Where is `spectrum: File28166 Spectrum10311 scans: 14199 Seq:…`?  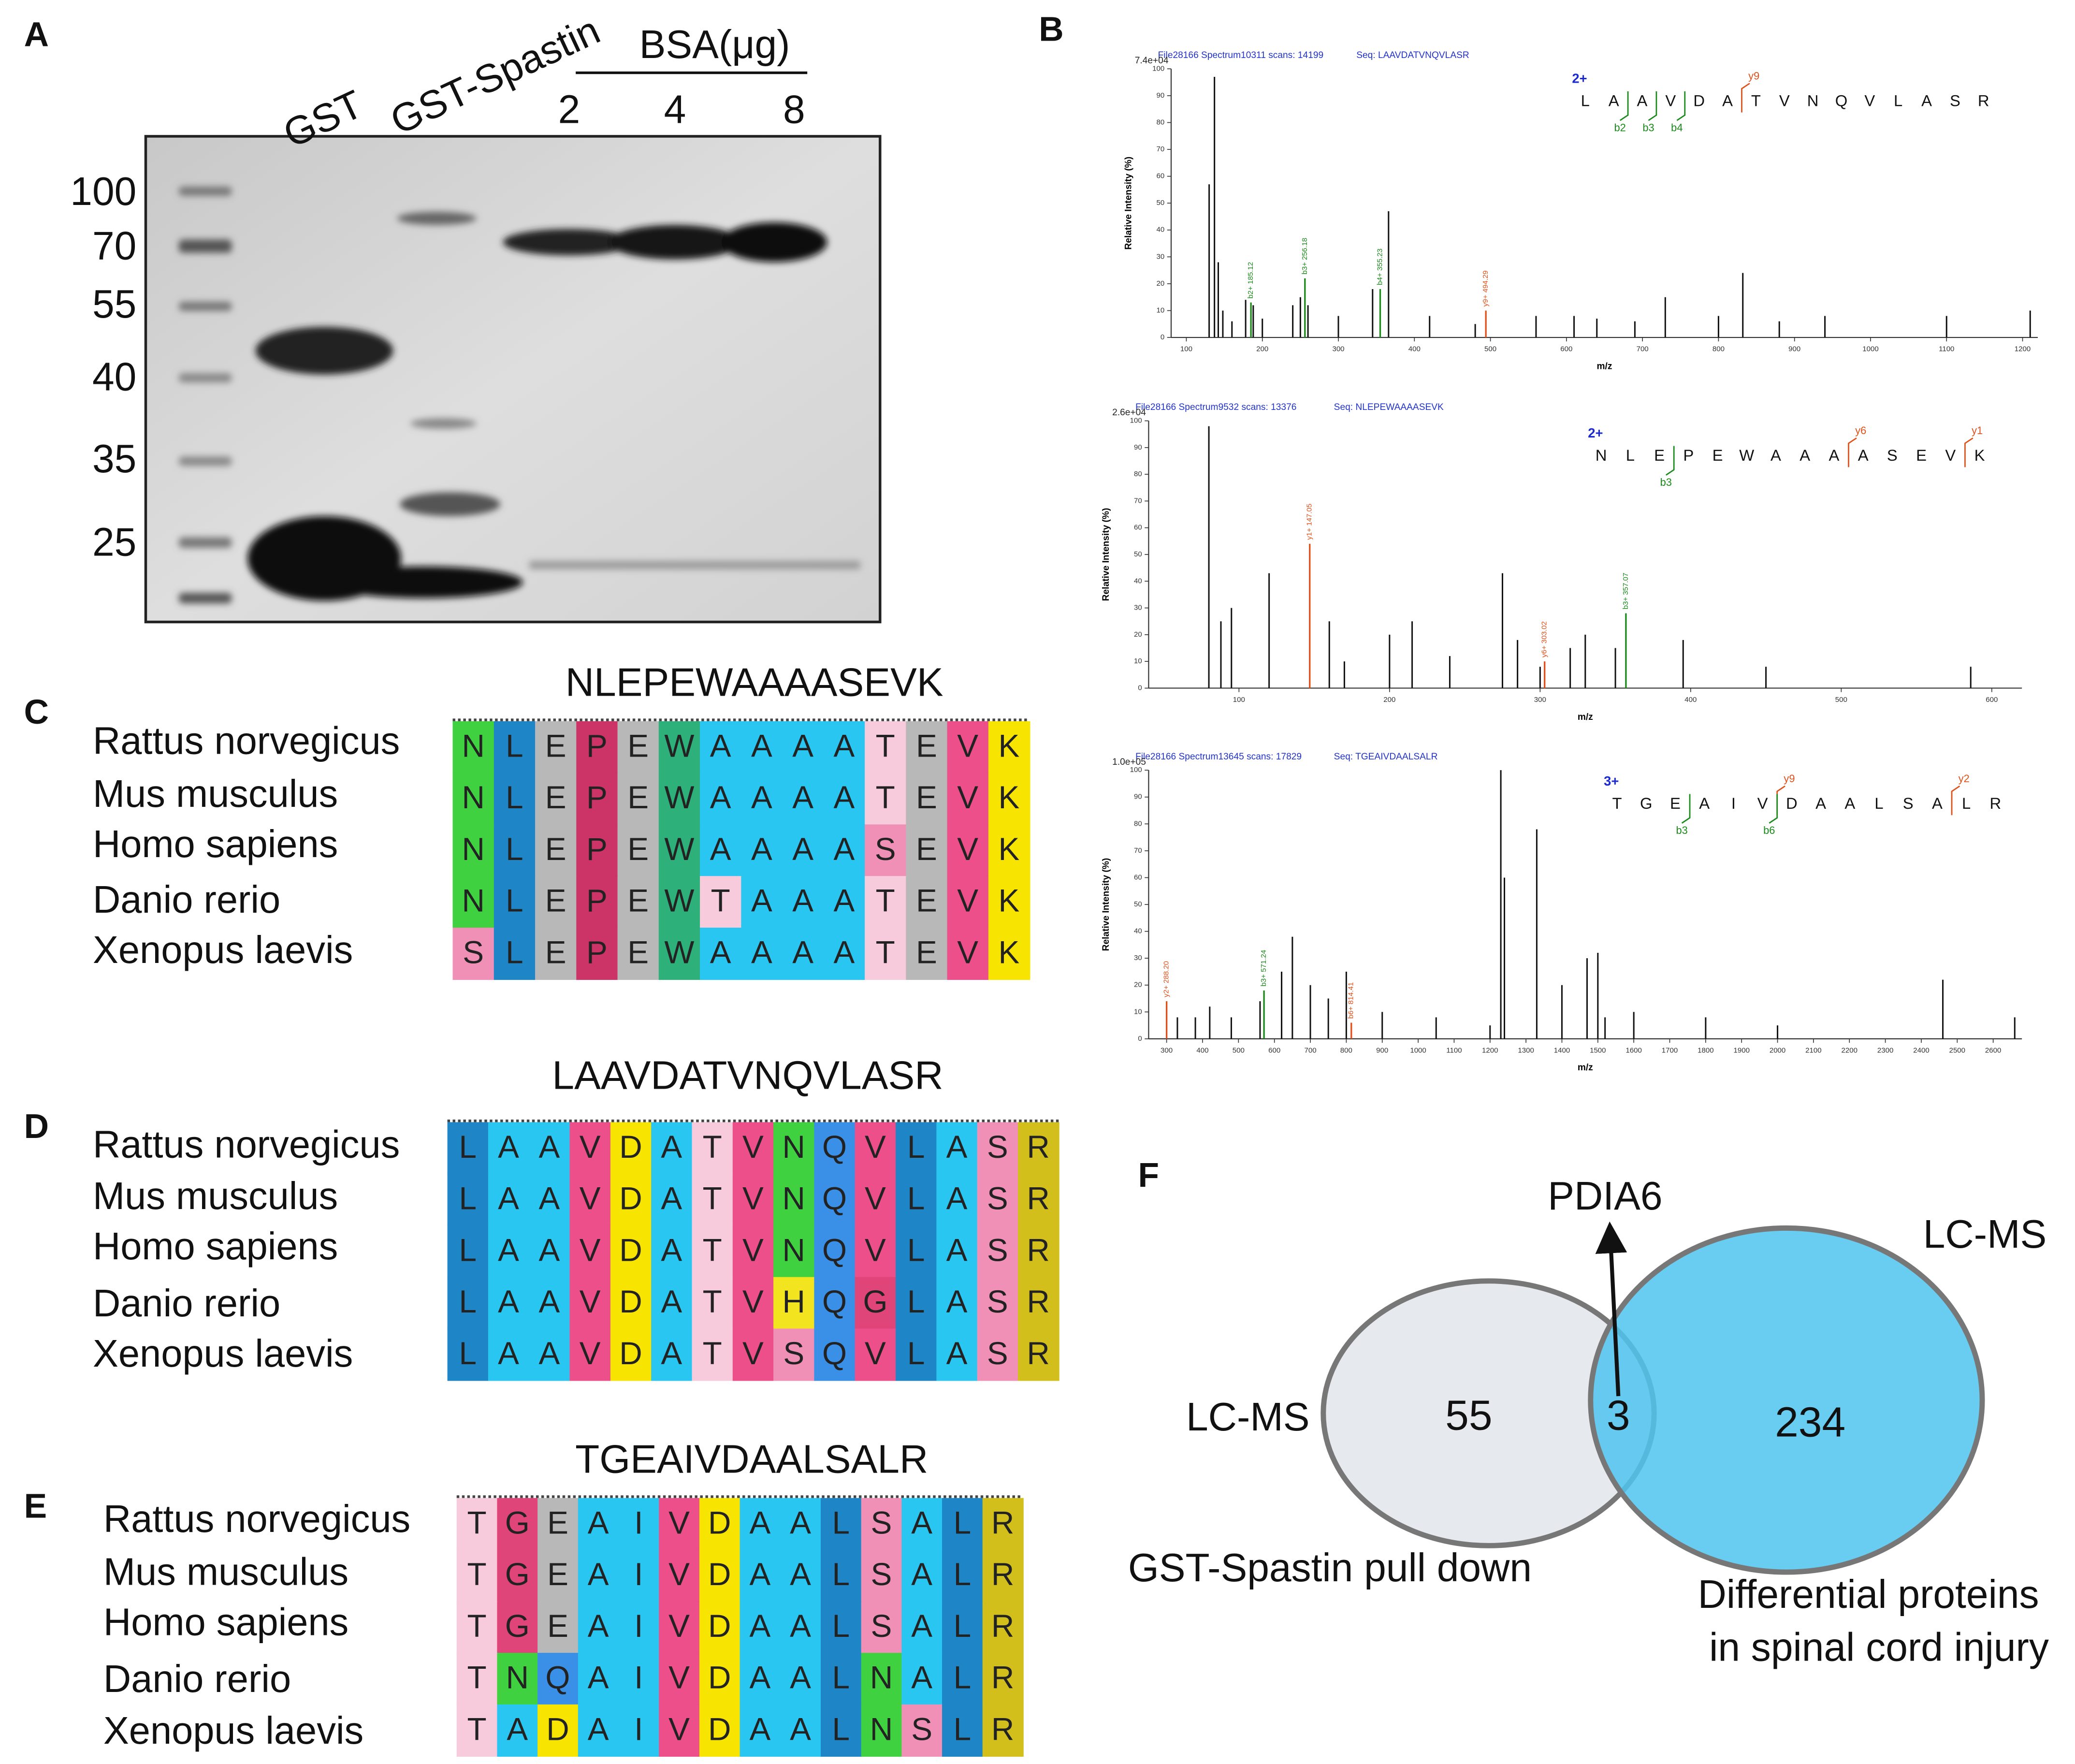 spectrum: File28166 Spectrum10311 scans: 14199 Seq:… is located at coordinates (1580, 210).